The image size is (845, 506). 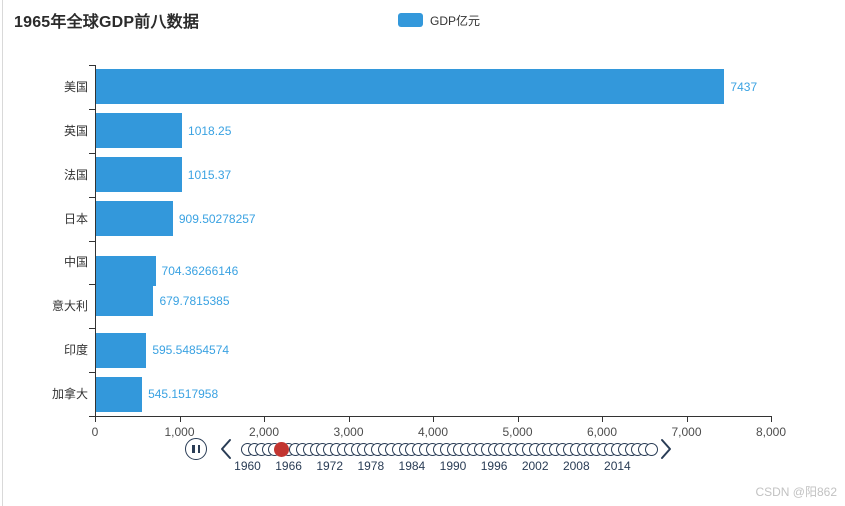 I want to click on value-label-印度: 595.54854574, so click(x=191, y=350).